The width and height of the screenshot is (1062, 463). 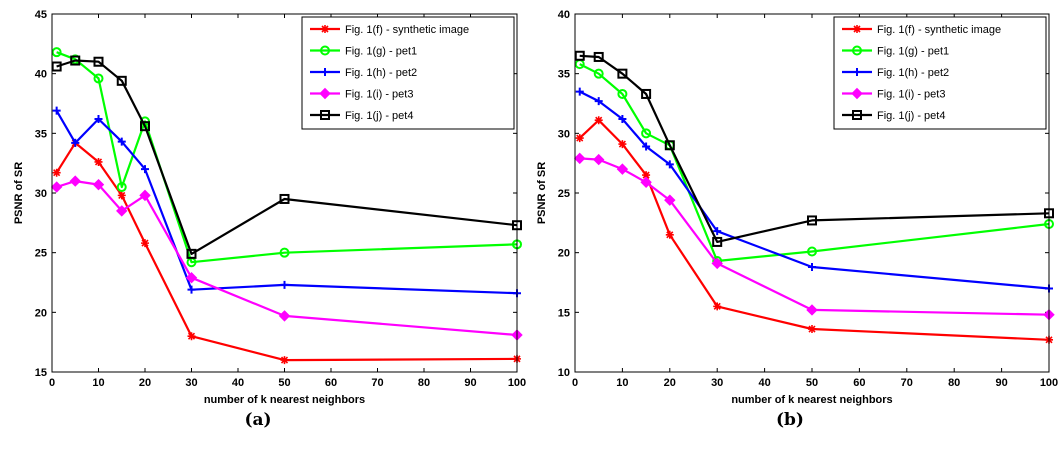 What do you see at coordinates (407, 30) in the screenshot?
I see `legend-label: Fig. 1(f) - synthetic image` at bounding box center [407, 30].